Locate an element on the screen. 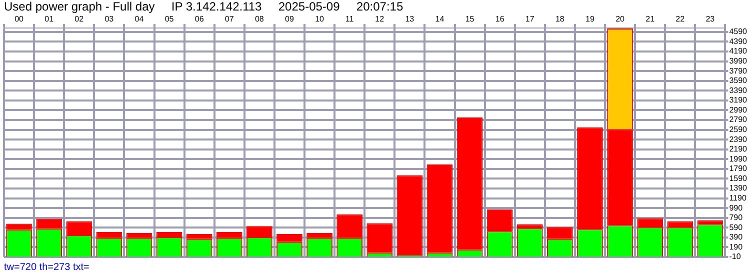 The image size is (750, 273). x-tick-label: 01 is located at coordinates (49, 19).